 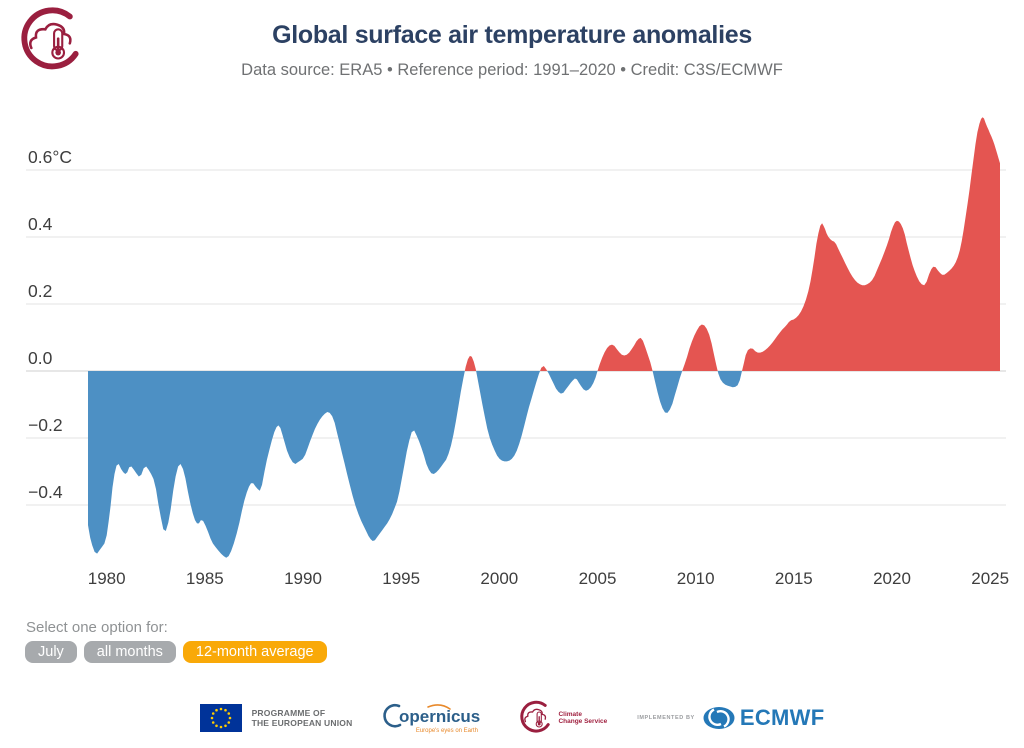 What do you see at coordinates (794, 578) in the screenshot?
I see `x-tick-label: 2015` at bounding box center [794, 578].